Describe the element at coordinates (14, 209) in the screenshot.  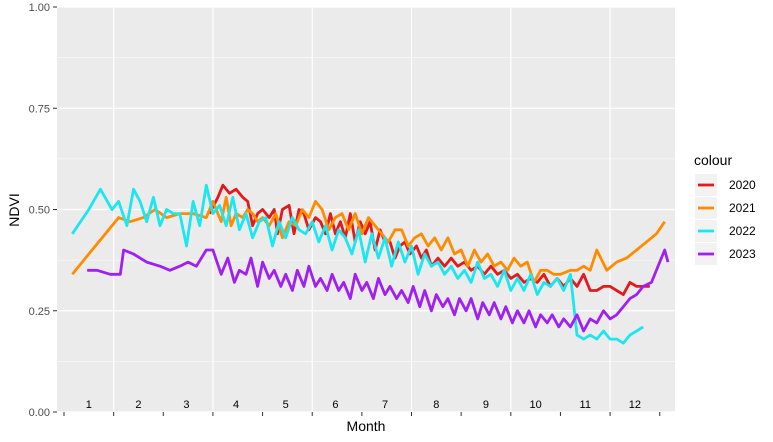
I see `y-axis-title: NDVI` at that location.